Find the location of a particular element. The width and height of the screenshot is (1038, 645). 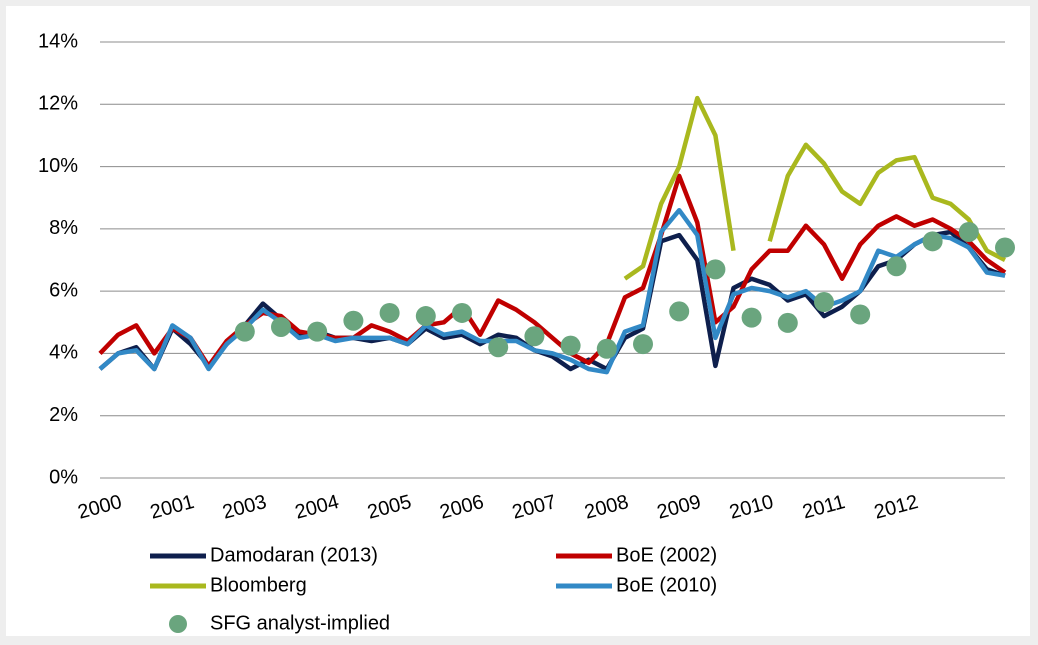

y-tick-label: 6% is located at coordinates (63, 290).